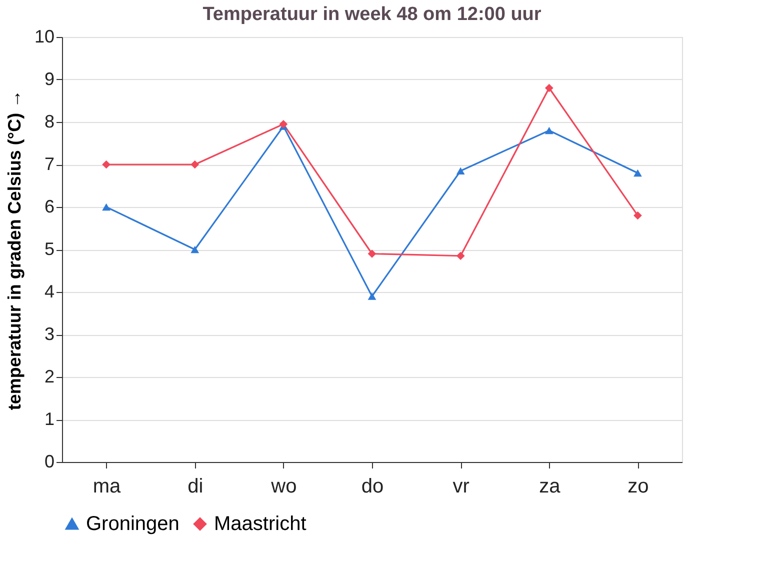  What do you see at coordinates (49, 249) in the screenshot?
I see `y-tick-label: 5` at bounding box center [49, 249].